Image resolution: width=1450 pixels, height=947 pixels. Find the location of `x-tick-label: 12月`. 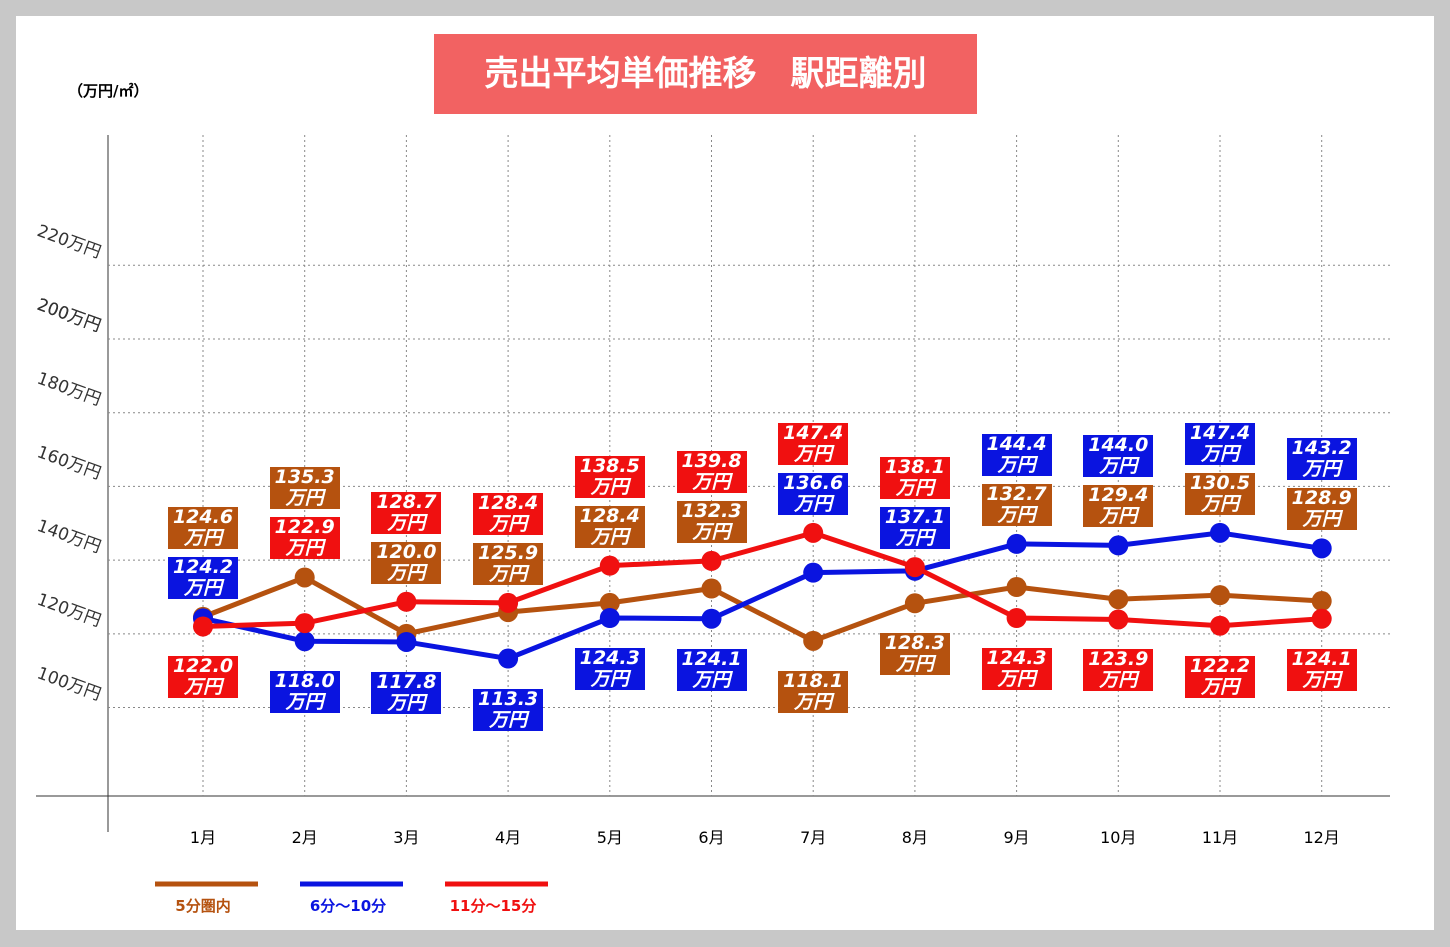

x-tick-label: 12月 is located at coordinates (1322, 837).